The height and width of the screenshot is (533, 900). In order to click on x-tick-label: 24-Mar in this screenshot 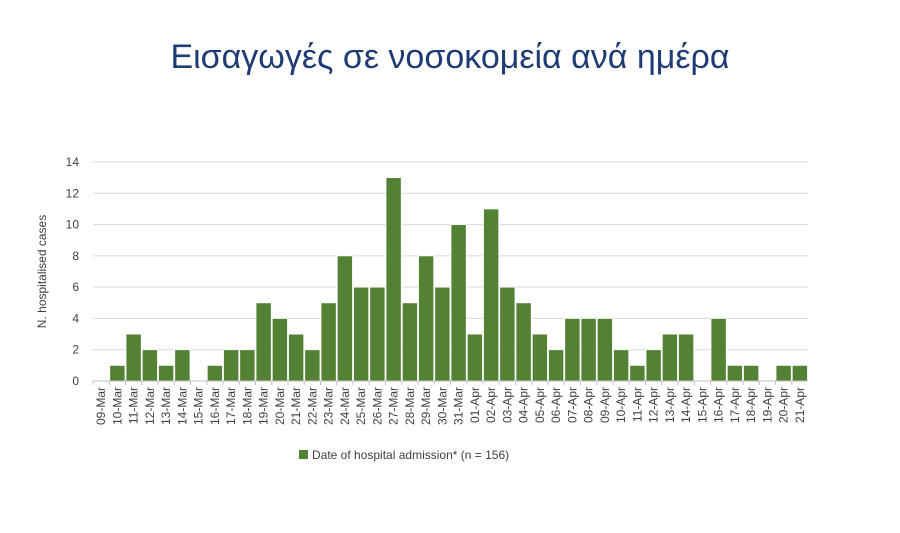, I will do `click(345, 406)`.